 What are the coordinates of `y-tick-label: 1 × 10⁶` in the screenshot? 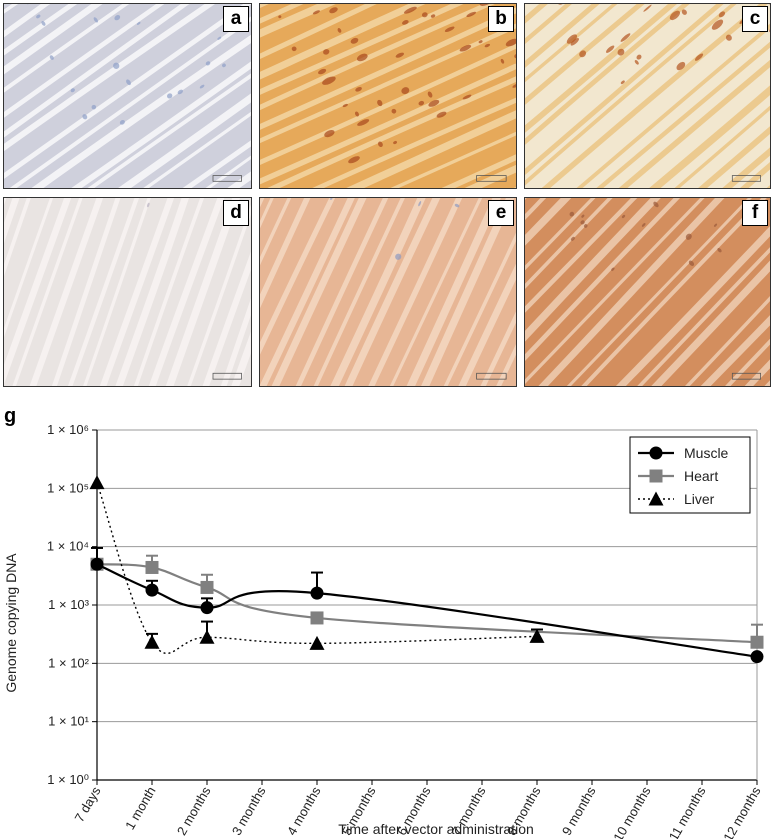 It's located at (68, 429).